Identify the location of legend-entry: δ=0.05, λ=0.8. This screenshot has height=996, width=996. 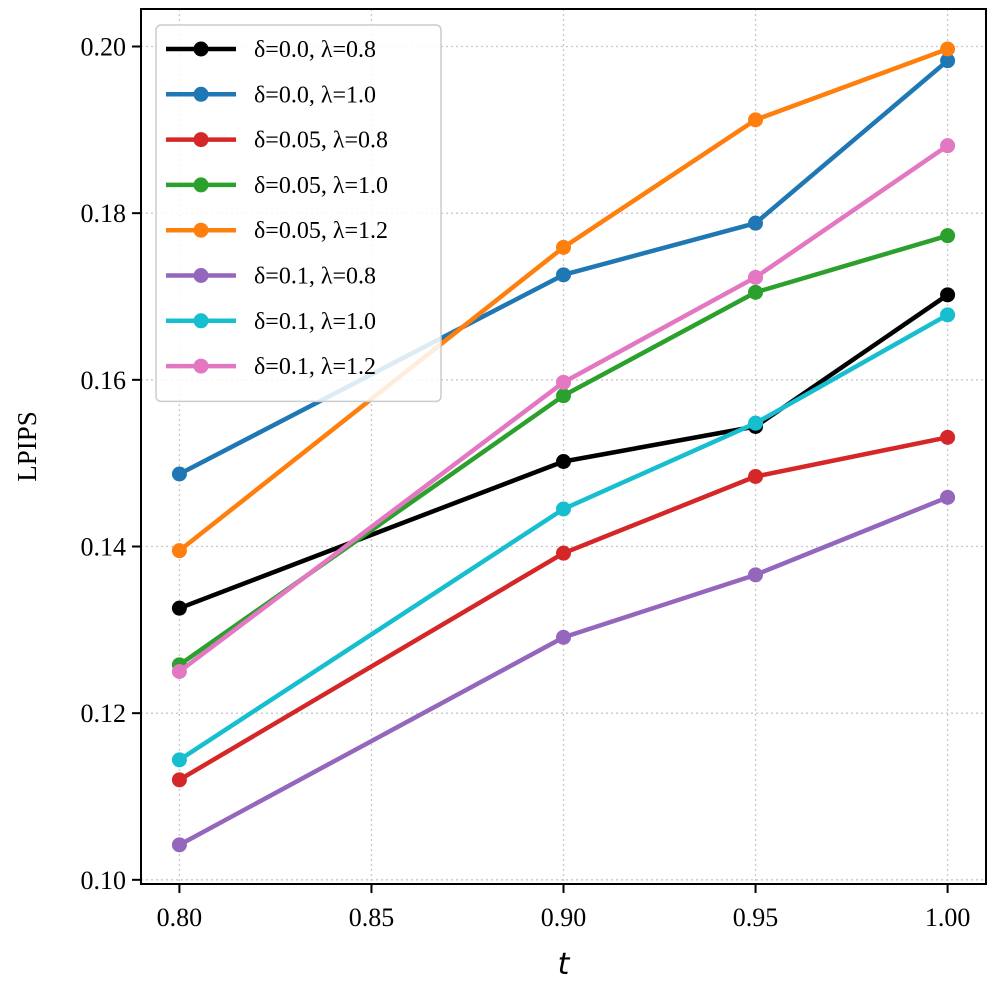
(277, 141).